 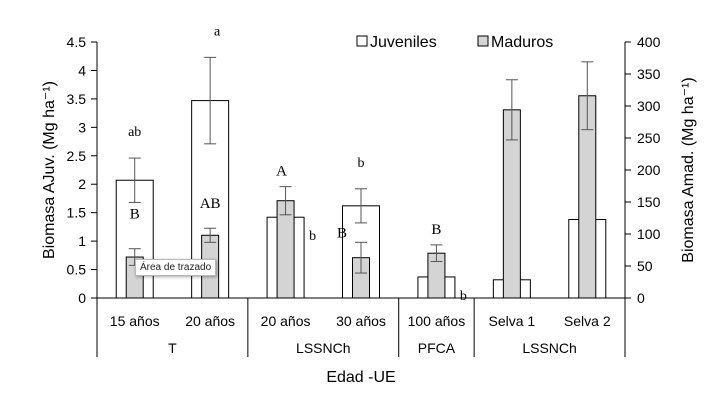 I want to click on y-axis-title-left: Biomasa AJuv. (Mg ha⁻¹), so click(x=49, y=170).